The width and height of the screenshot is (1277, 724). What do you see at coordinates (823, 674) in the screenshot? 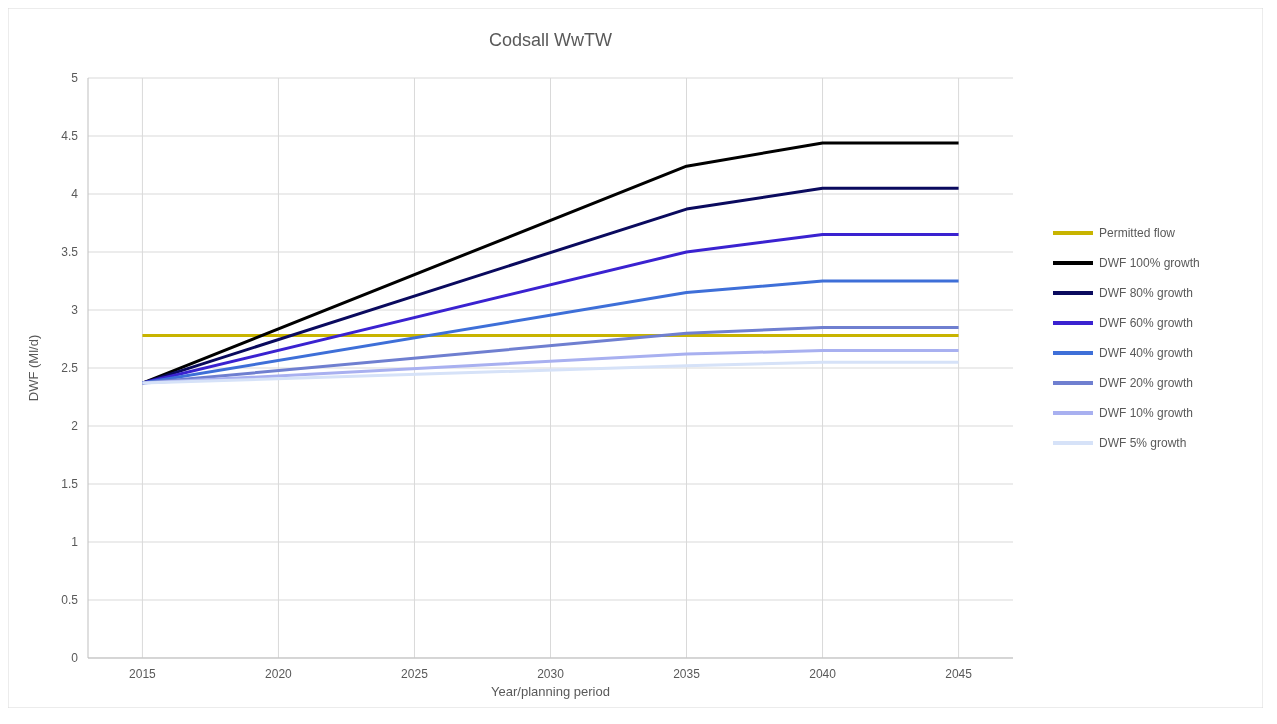
I see `x-tick-label: 2040` at bounding box center [823, 674].